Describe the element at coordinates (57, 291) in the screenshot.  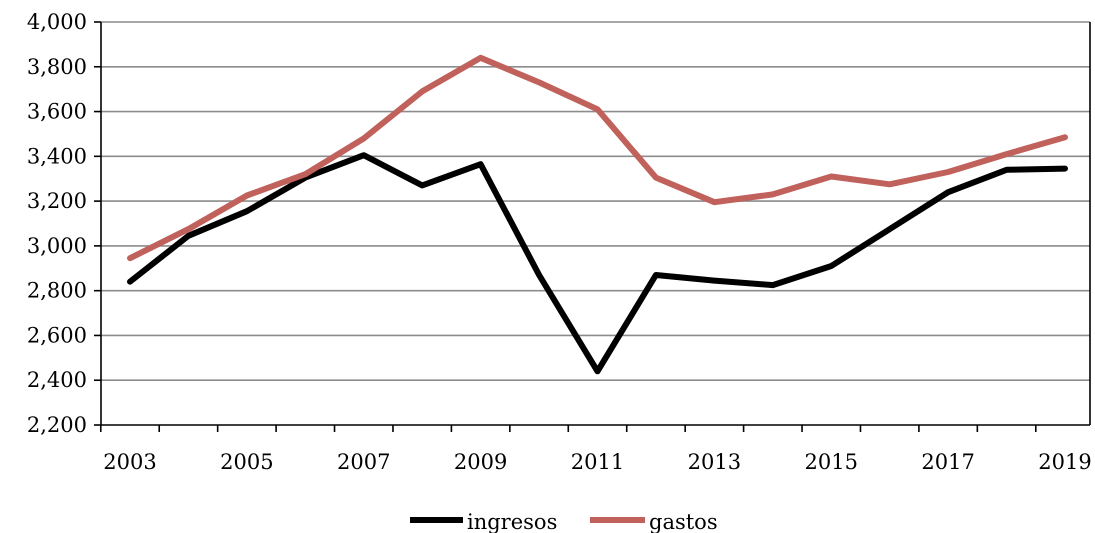
I see `y-tick-label: 2,800` at that location.